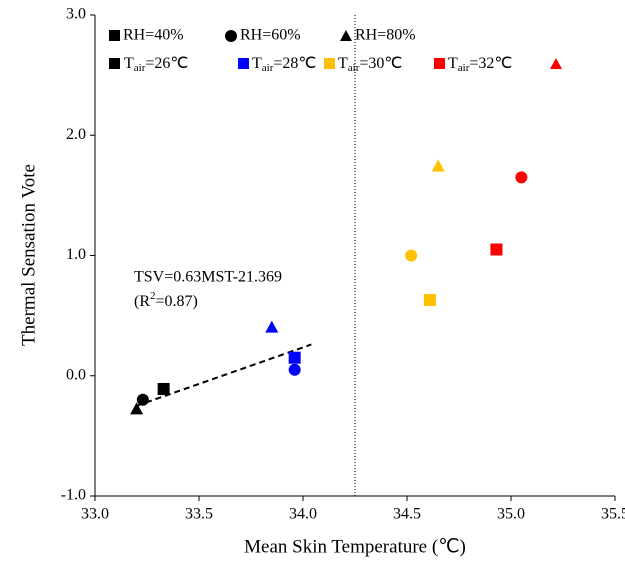 This screenshot has height=563, width=625. I want to click on legend-label: Tair=28℃, so click(284, 64).